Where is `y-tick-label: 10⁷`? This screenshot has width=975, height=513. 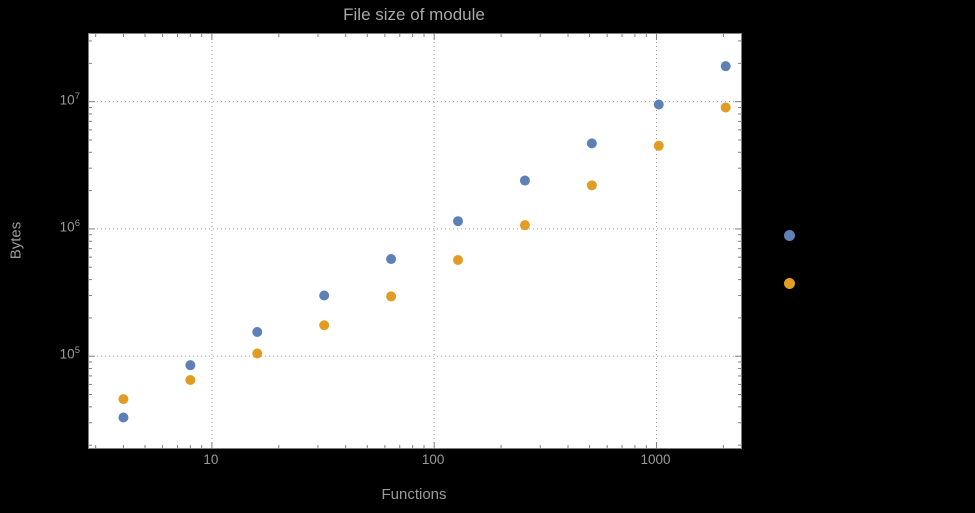
y-tick-label: 10⁷ is located at coordinates (69, 99).